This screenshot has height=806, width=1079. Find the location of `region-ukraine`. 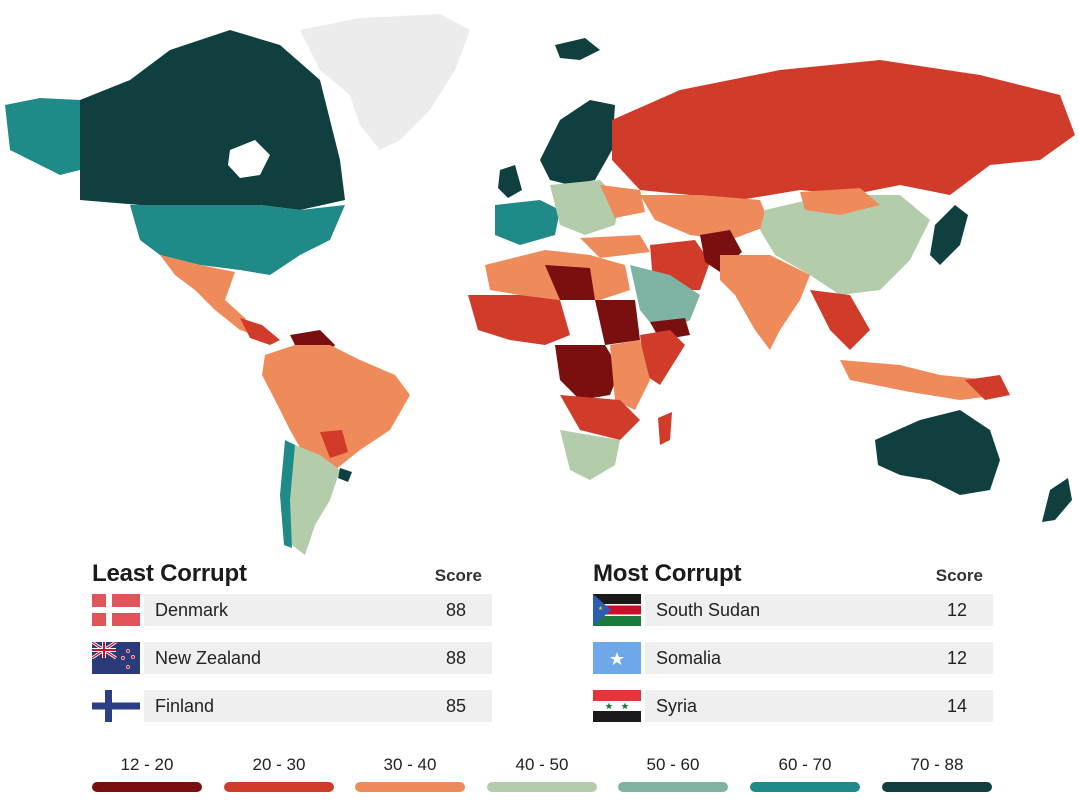

region-ukraine is located at coordinates (622, 201).